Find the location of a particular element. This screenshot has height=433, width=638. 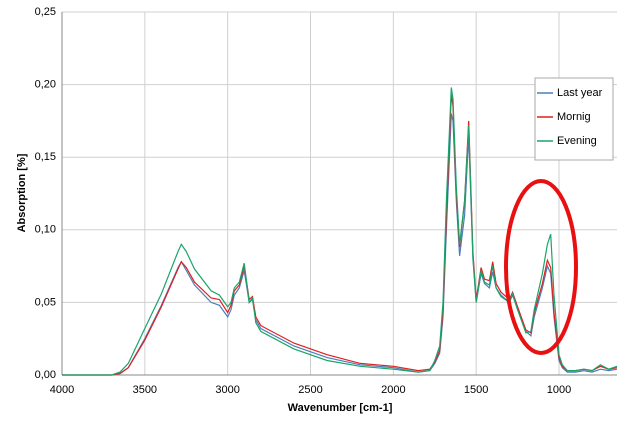

legend-label: Evening is located at coordinates (577, 141).